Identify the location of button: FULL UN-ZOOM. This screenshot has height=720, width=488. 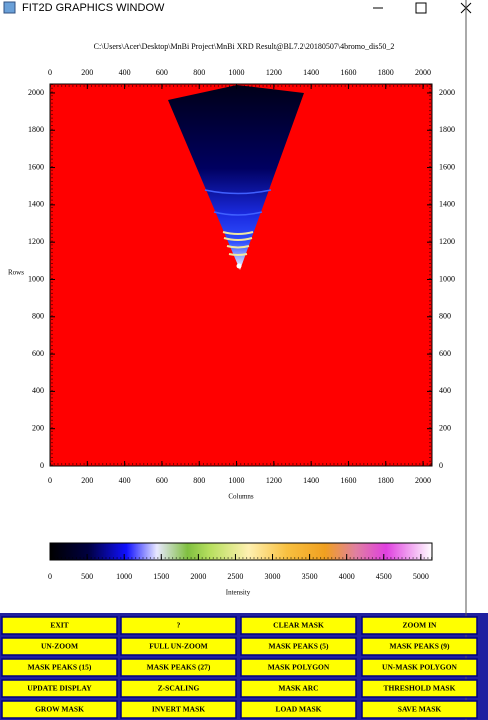
(178, 646).